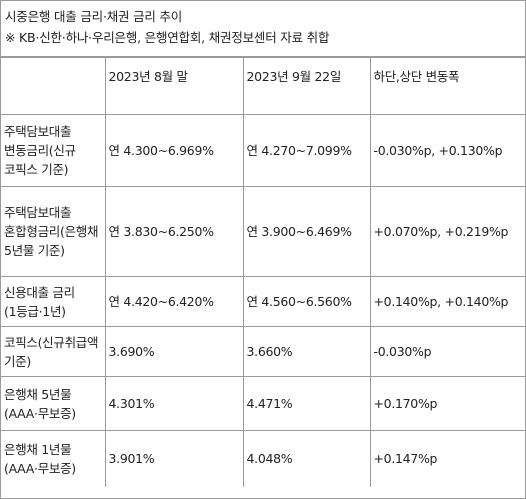 This screenshot has height=499, width=526. What do you see at coordinates (174, 150) in the screenshot?
I see `cell-aug: 연 4.300~6.969%` at bounding box center [174, 150].